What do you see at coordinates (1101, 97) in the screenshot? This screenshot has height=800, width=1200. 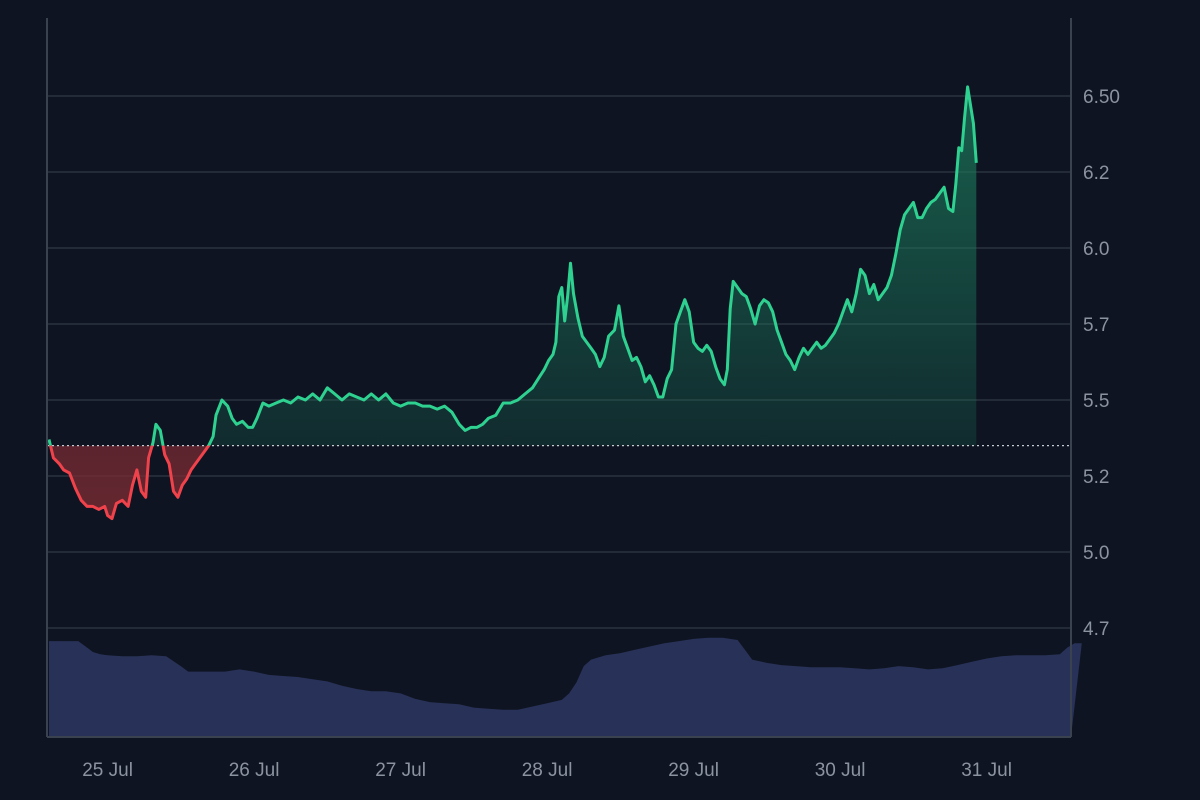 I see `y-tick-label: 6.50` at bounding box center [1101, 97].